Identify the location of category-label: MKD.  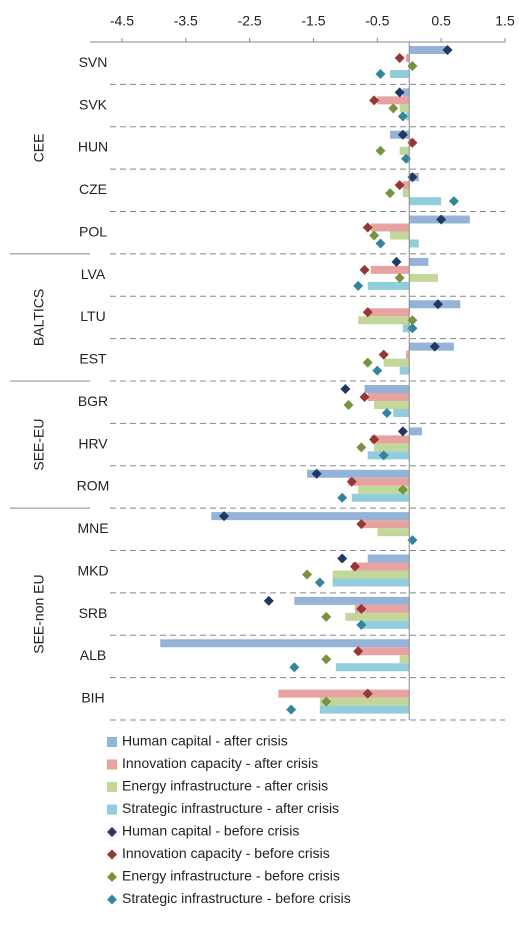
(92, 570).